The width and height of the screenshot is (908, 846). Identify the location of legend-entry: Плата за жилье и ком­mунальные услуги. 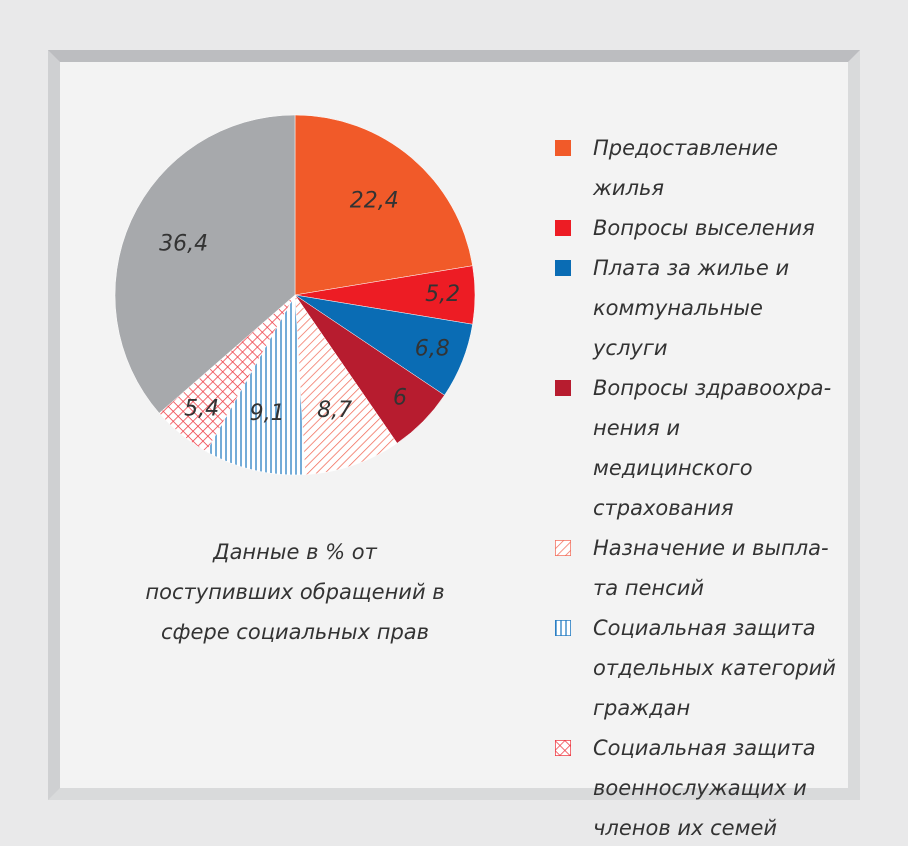
(697, 308).